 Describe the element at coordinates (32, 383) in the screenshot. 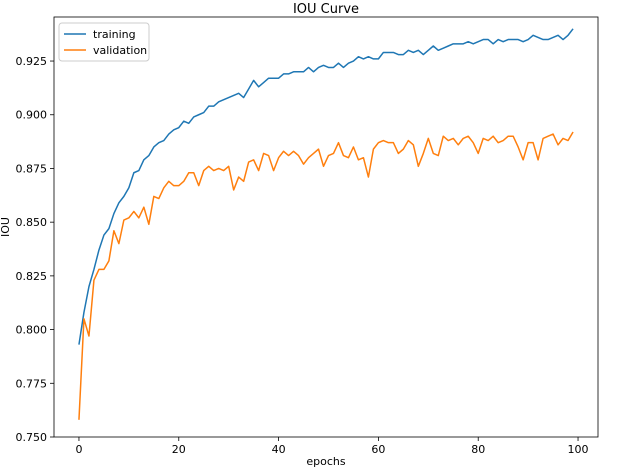

I see `y-tick-label: 0.775` at that location.